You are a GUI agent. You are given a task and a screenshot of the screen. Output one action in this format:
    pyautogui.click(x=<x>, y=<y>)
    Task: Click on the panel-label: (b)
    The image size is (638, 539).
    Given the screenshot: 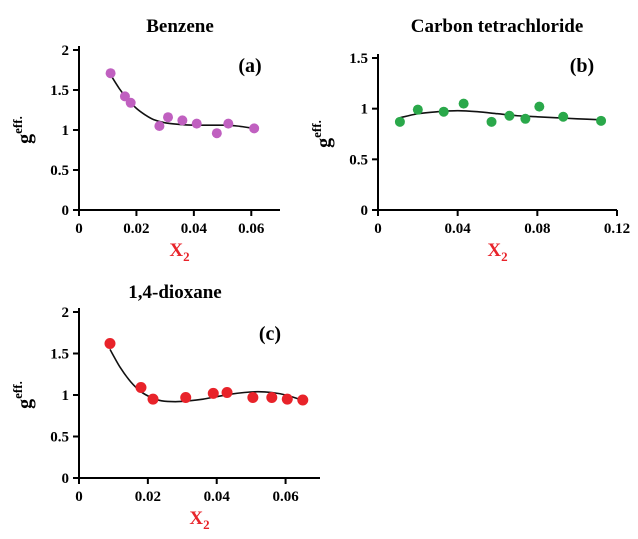 What is the action you would take?
    pyautogui.click(x=582, y=66)
    